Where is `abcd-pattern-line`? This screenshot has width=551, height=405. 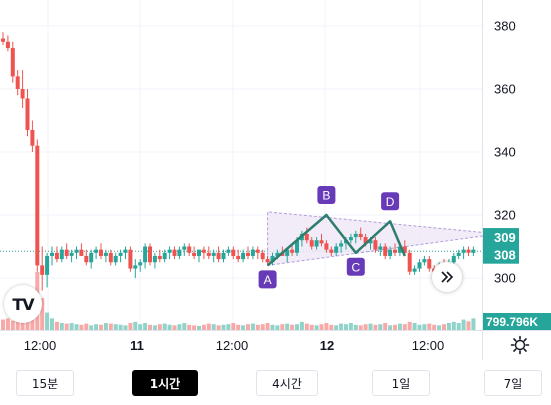
abcd-pattern-line is located at coordinates (336, 240).